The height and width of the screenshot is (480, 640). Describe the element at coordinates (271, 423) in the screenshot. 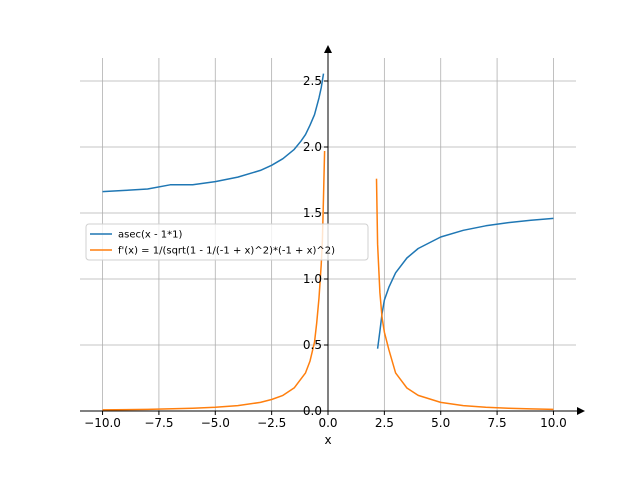

I see `x-tick-label-3: −2.5` at that location.